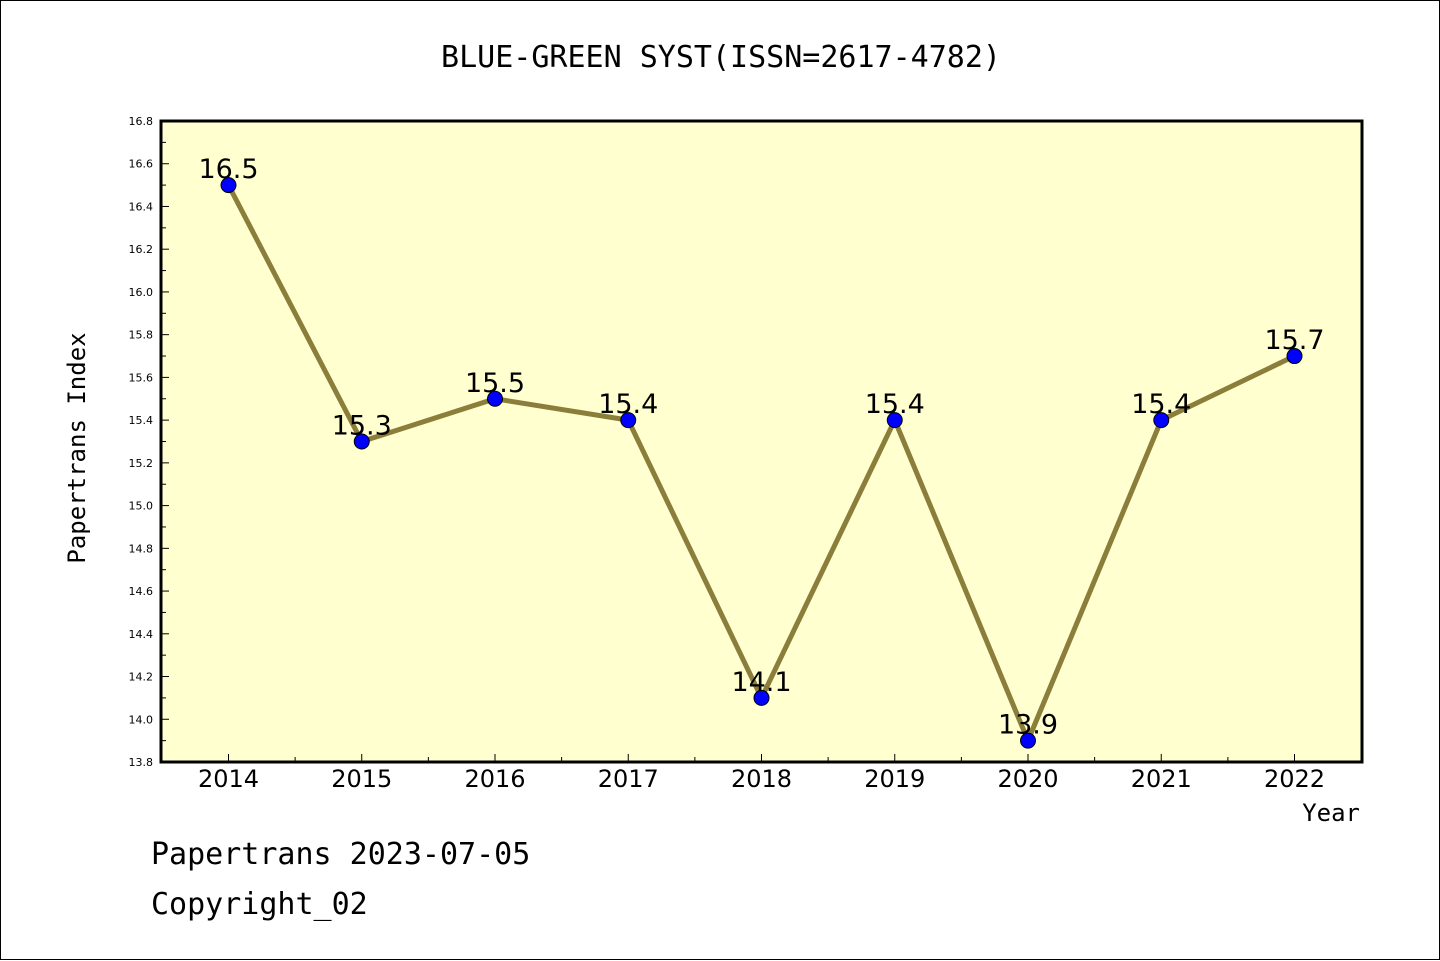 The width and height of the screenshot is (1440, 961). Describe the element at coordinates (362, 426) in the screenshot. I see `data-label: 15.3` at that location.